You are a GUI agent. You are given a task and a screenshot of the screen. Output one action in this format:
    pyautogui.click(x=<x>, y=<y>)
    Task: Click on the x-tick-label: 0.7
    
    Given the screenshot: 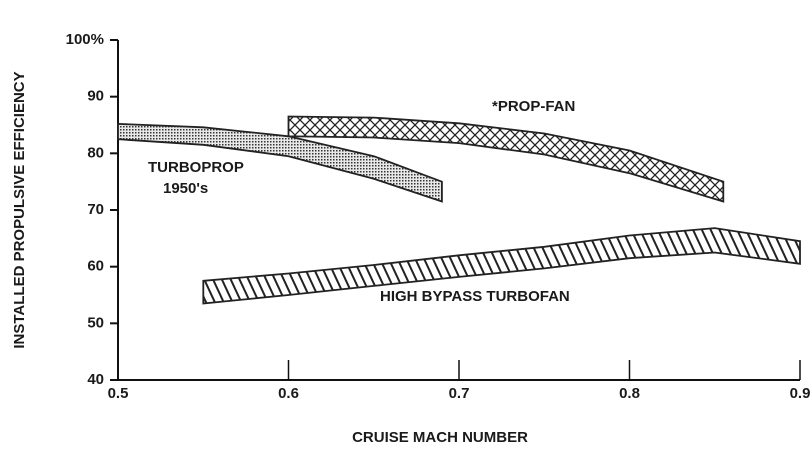 What is the action you would take?
    pyautogui.click(x=459, y=393)
    